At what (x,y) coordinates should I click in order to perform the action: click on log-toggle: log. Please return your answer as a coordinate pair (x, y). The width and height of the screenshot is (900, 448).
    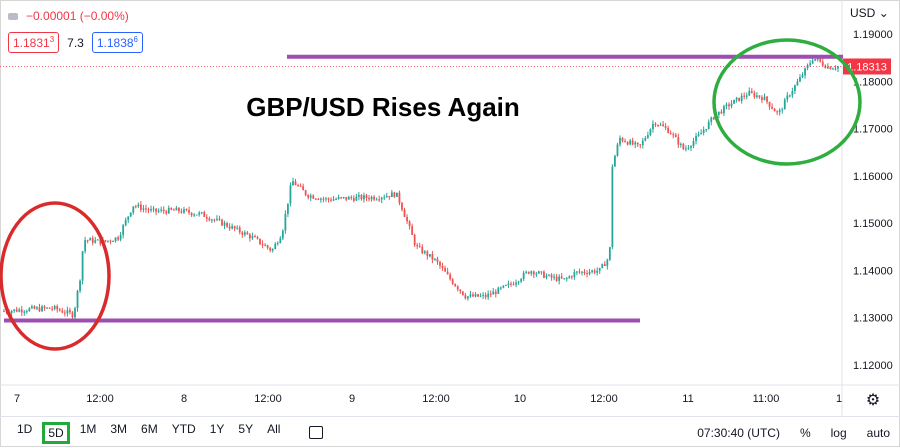
    Looking at the image, I should click on (838, 432).